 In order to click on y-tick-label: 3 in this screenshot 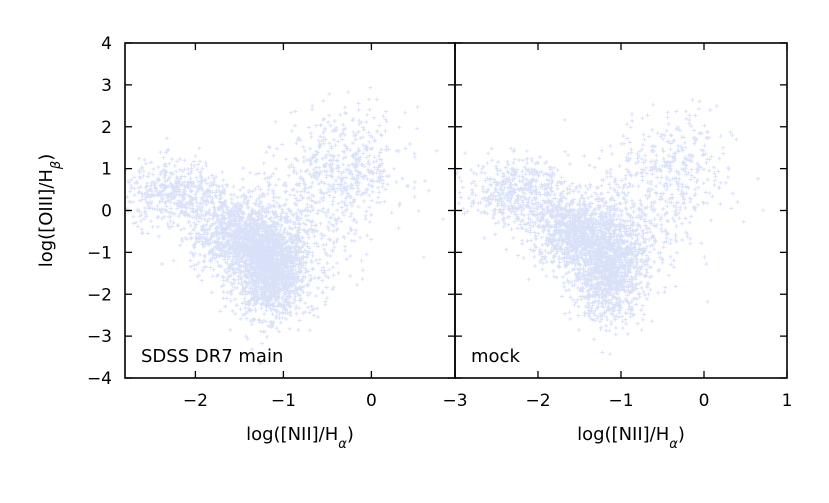, I will do `click(106, 86)`.